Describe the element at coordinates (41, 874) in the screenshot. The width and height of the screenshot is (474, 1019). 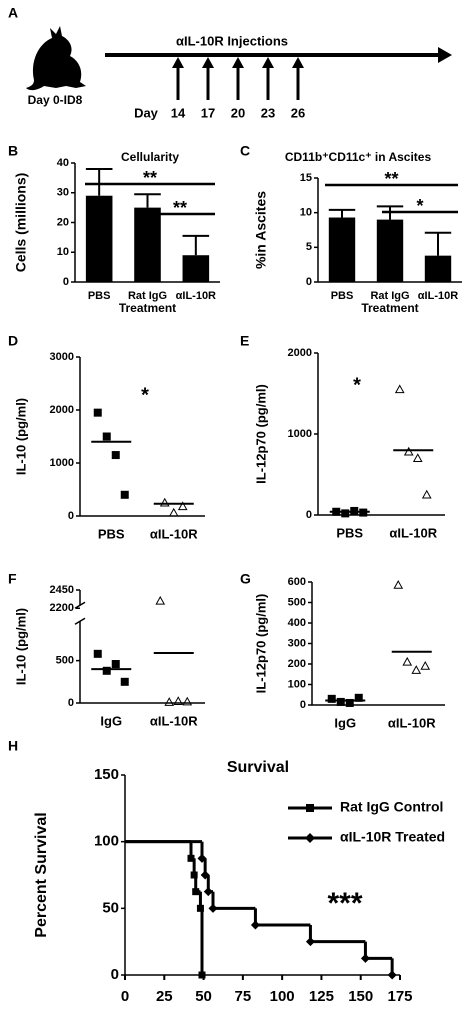
I see `y-axis-label: Percent Survival` at that location.